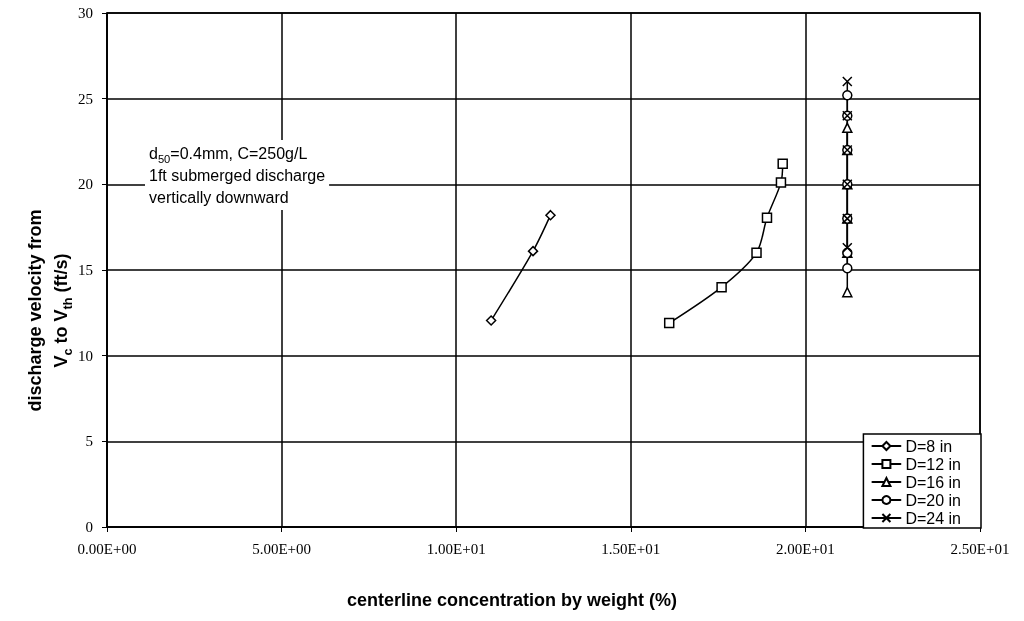  I want to click on legend-label: D=16 in, so click(933, 482).